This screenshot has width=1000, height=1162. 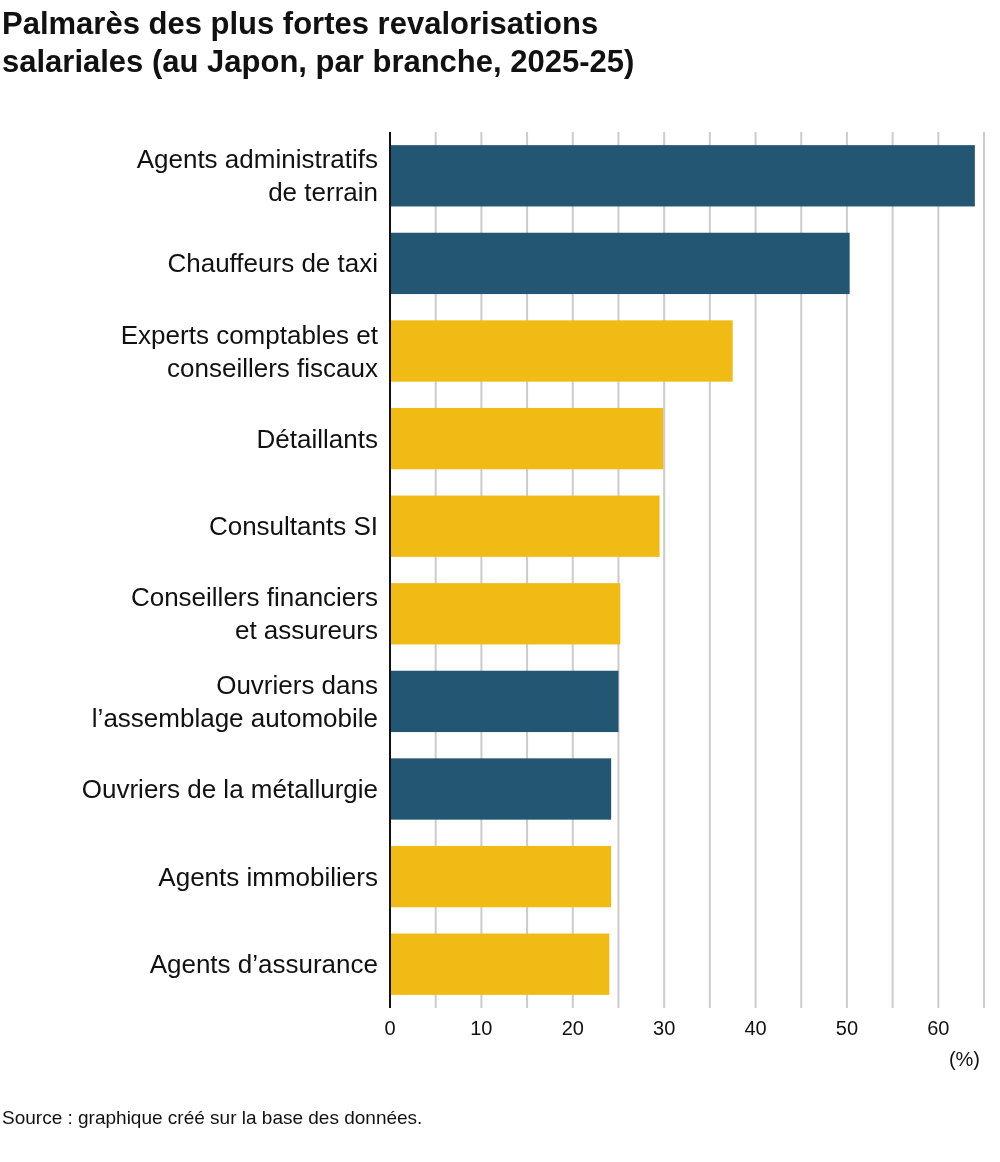 What do you see at coordinates (272, 263) in the screenshot?
I see `y-tick-label: Chauffeurs de taxi` at bounding box center [272, 263].